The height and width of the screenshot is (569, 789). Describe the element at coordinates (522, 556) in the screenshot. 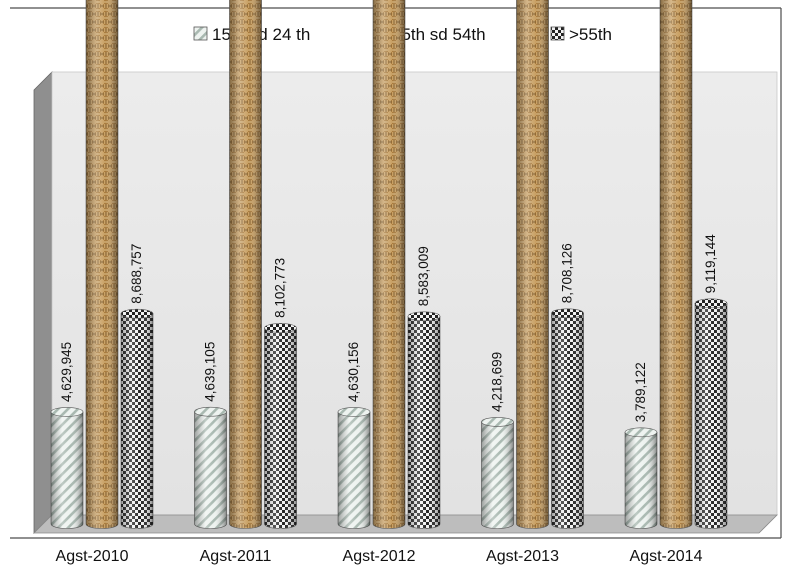

I see `category-label-4: Agst-2013` at that location.